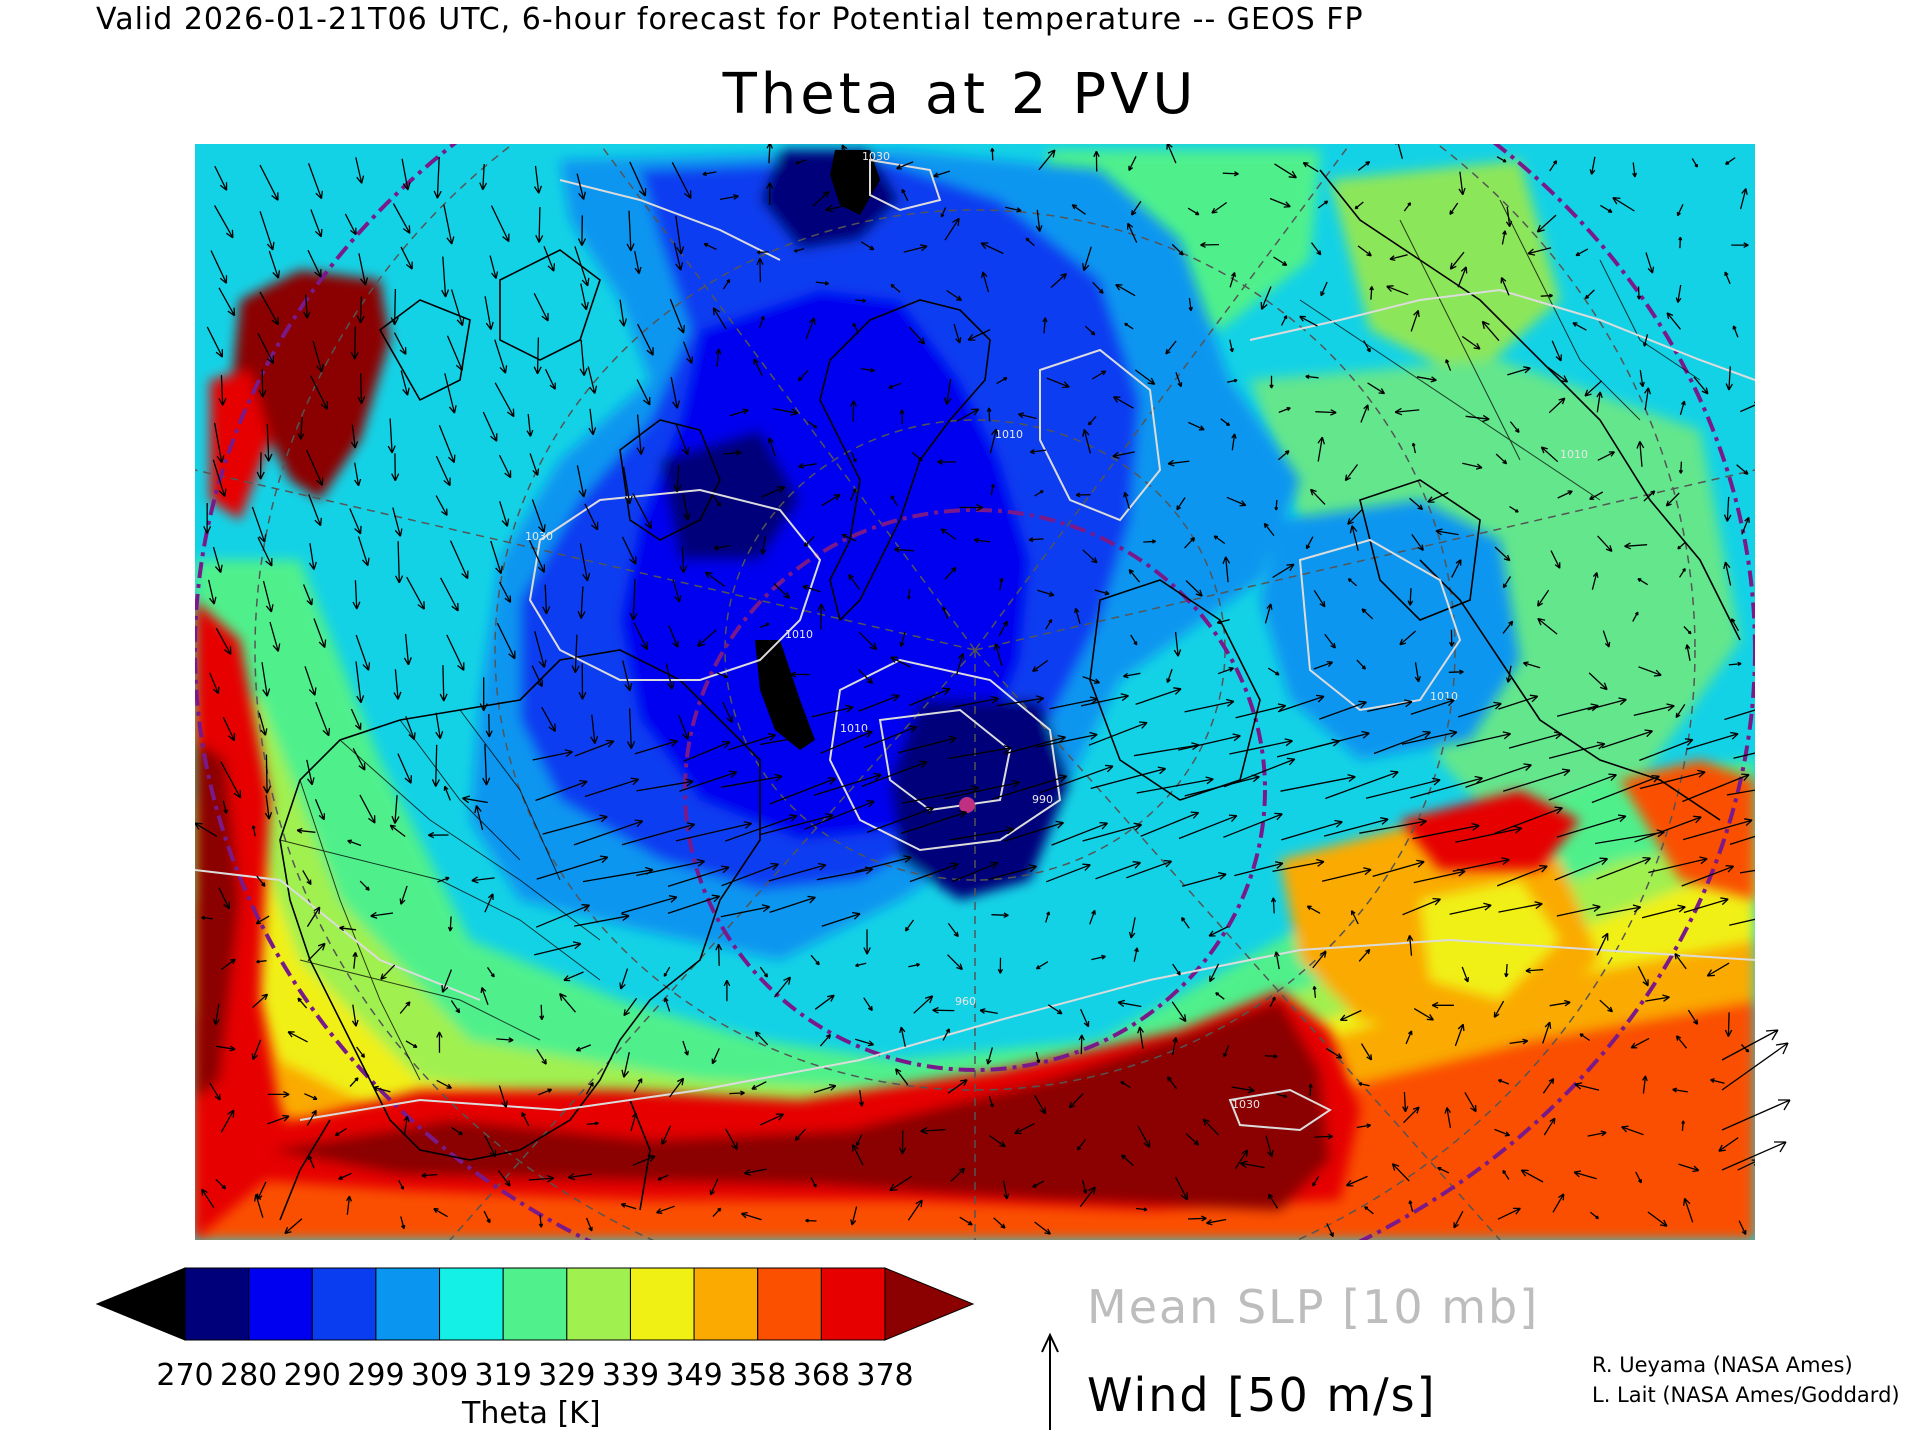 This screenshot has width=1920, height=1440. Describe the element at coordinates (967, 805) in the screenshot. I see `low-pressure-center` at that location.